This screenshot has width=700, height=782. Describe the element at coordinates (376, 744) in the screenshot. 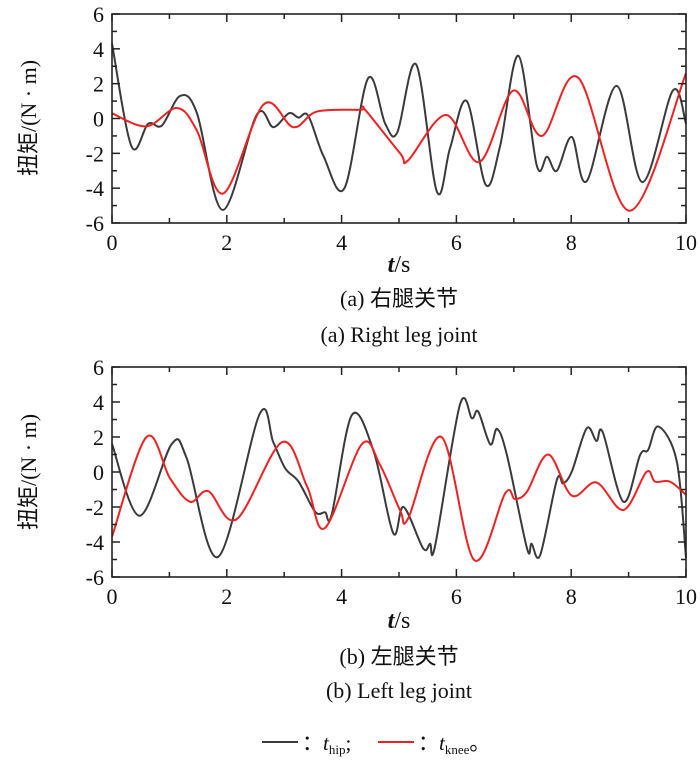

I see `legend: ：thip; ：tknee。` at that location.